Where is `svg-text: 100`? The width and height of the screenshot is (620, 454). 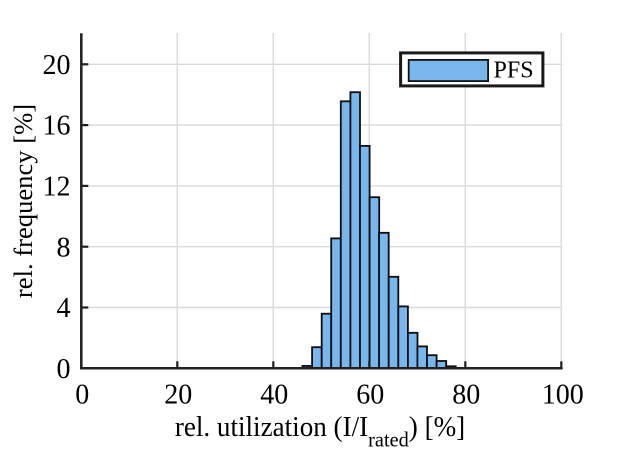
svg-text: 100 is located at coordinates (563, 395).